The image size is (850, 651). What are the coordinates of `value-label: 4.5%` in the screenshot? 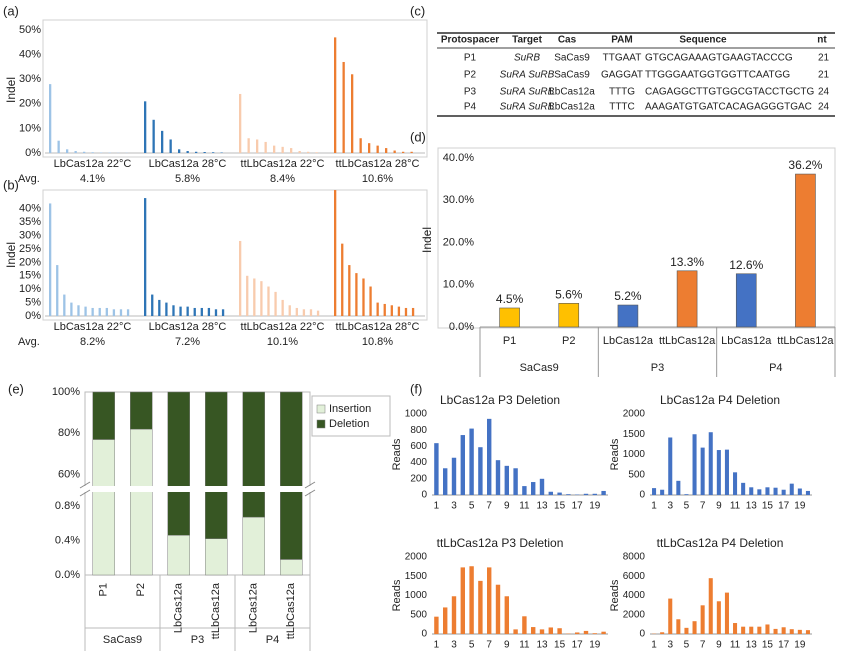 It's located at (510, 299).